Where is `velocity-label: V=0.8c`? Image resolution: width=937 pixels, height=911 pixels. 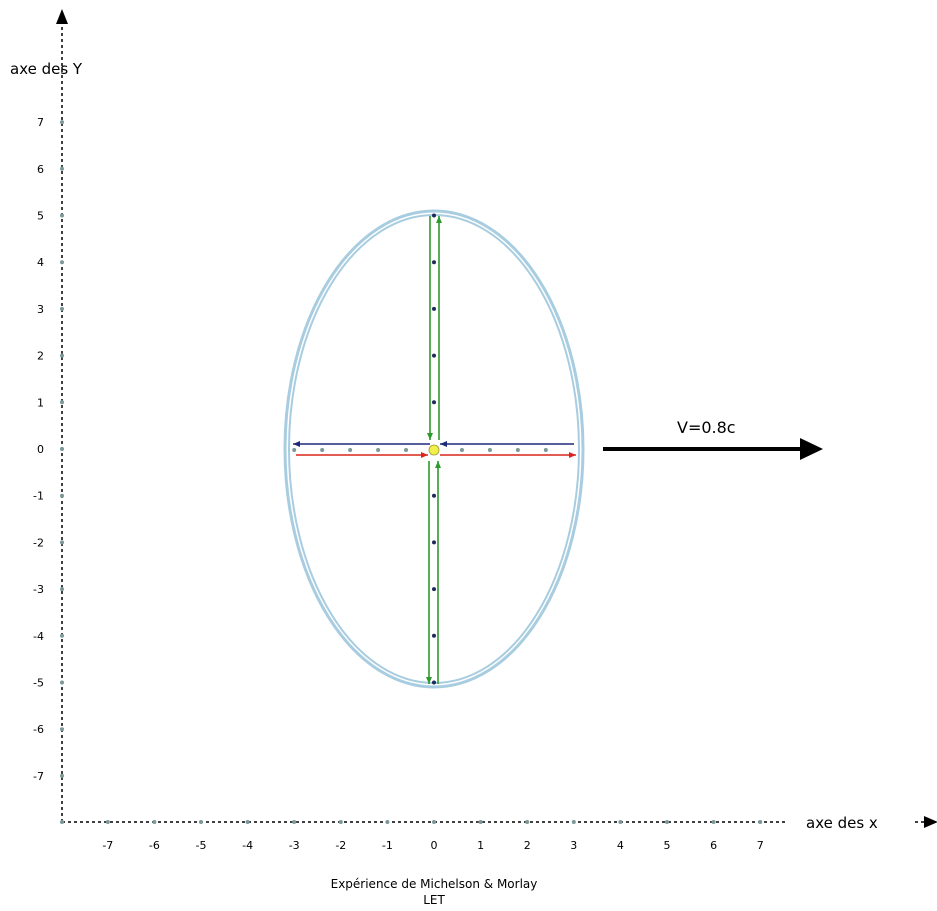 velocity-label: V=0.8c is located at coordinates (706, 427).